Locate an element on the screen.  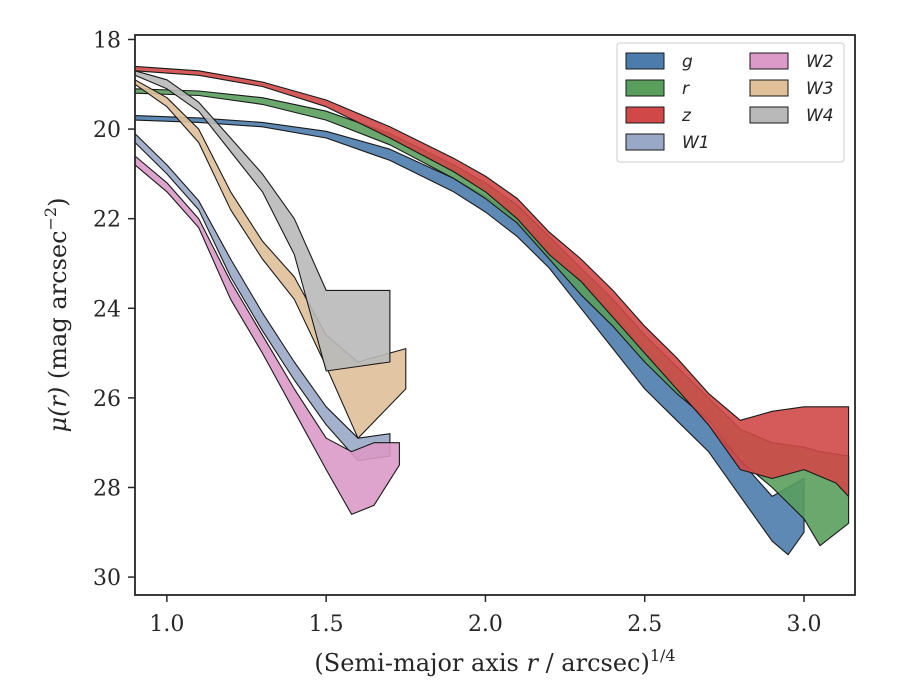
legend-label-w3: W3 is located at coordinates (820, 89).